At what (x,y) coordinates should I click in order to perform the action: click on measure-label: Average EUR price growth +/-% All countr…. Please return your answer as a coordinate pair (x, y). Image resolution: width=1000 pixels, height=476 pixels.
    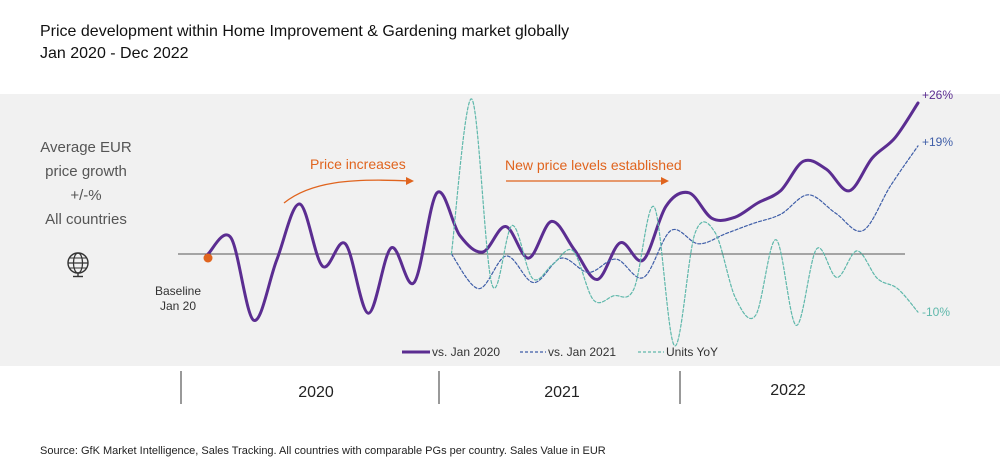
    Looking at the image, I should click on (86, 184).